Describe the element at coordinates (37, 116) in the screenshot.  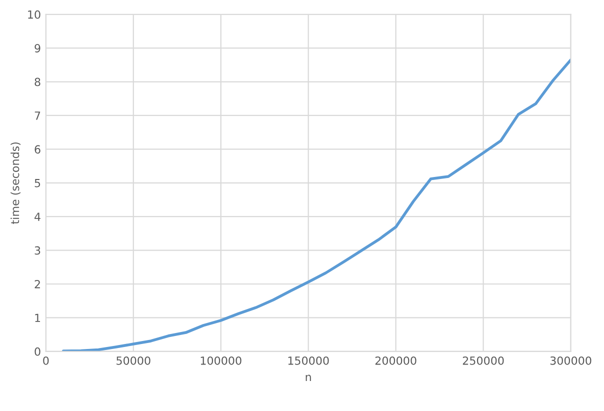
I see `y-tick-label: 7` at that location.